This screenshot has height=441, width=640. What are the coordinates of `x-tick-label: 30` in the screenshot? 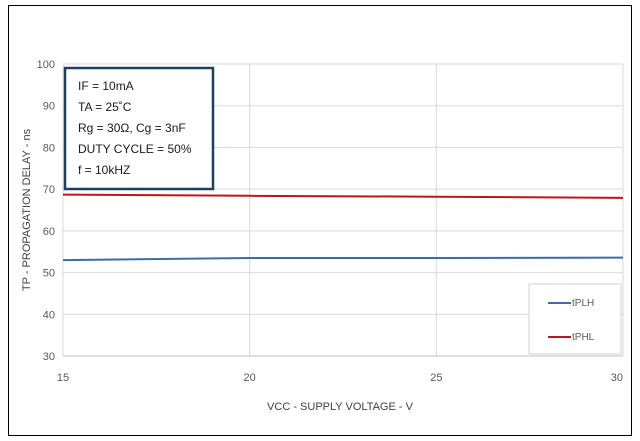 It's located at (617, 378).